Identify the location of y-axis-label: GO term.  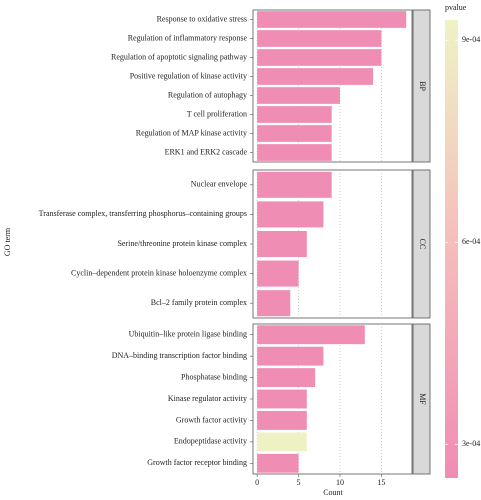
(7, 241).